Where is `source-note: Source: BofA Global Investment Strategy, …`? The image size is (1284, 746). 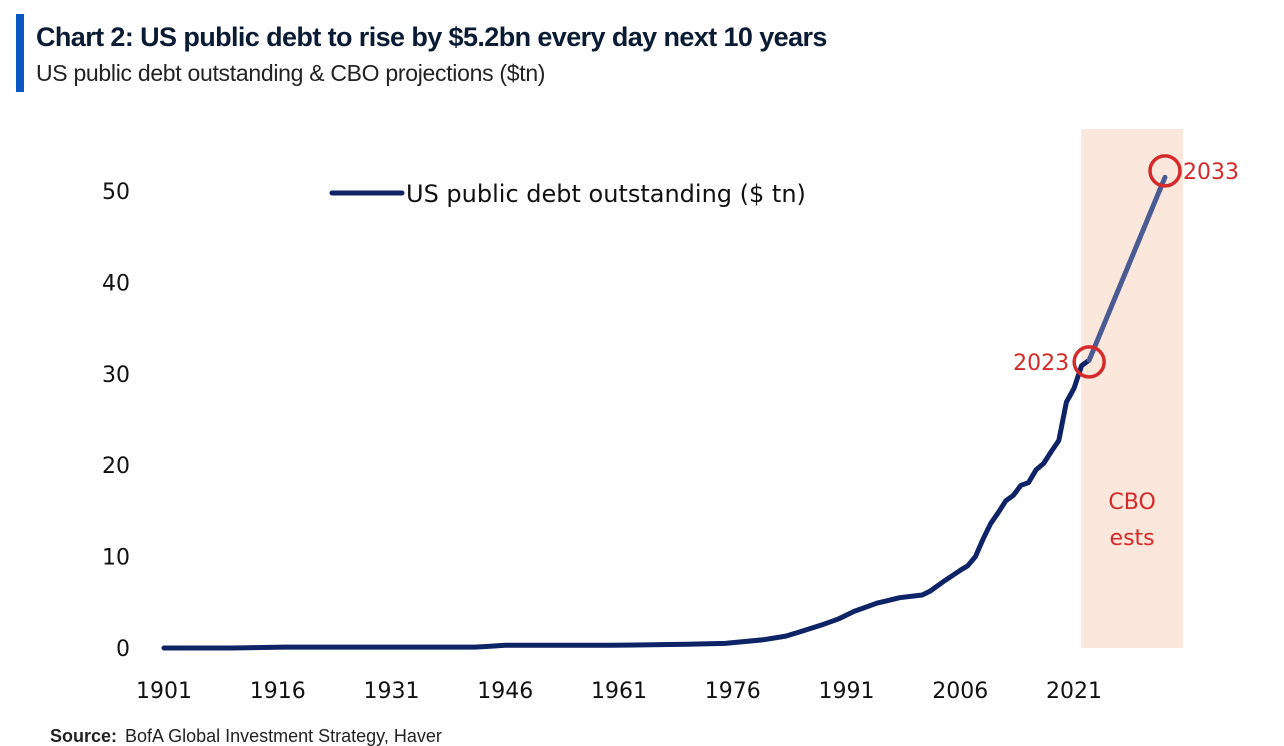
source-note: Source: BofA Global Investment Strategy, … is located at coordinates (246, 736).